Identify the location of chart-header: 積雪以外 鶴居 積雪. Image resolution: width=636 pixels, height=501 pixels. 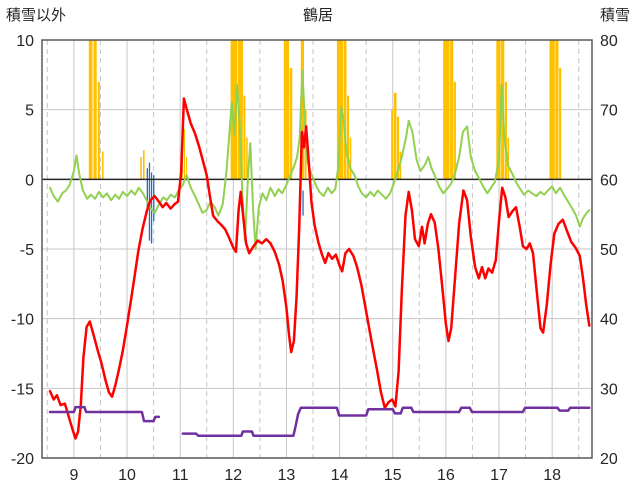
(318, 16).